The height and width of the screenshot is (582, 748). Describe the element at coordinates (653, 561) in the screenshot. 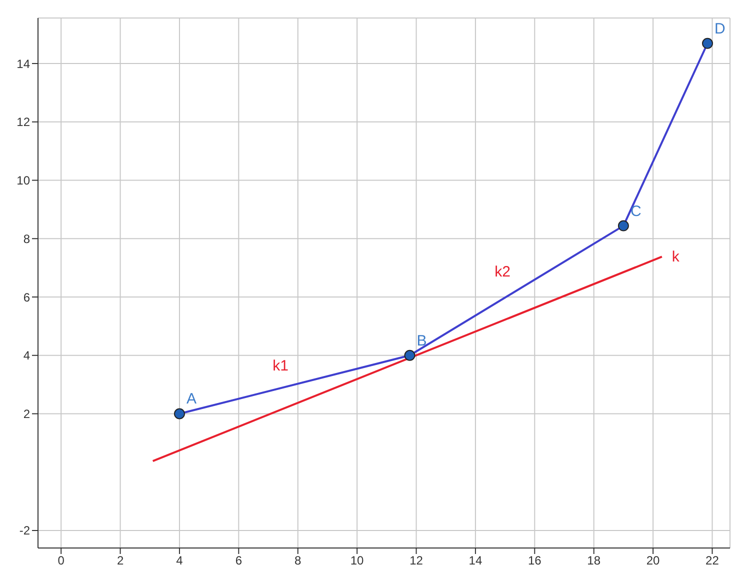

I see `x-tick-label: 20` at that location.